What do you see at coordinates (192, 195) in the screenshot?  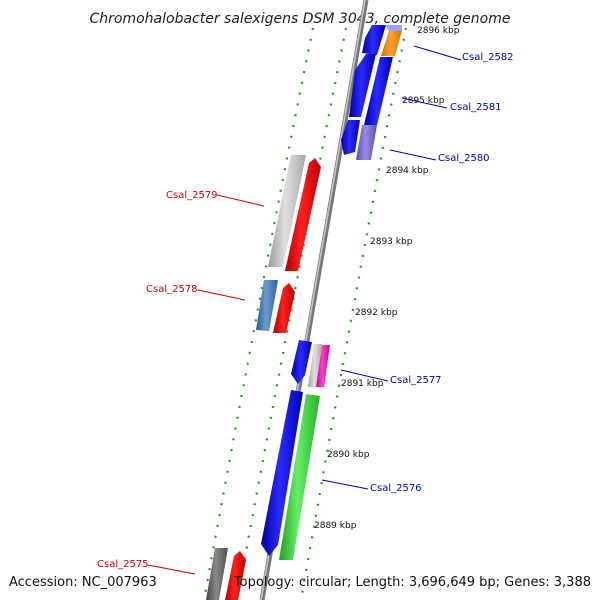 I see `gene-label-csal-2579: Csal_2579` at bounding box center [192, 195].